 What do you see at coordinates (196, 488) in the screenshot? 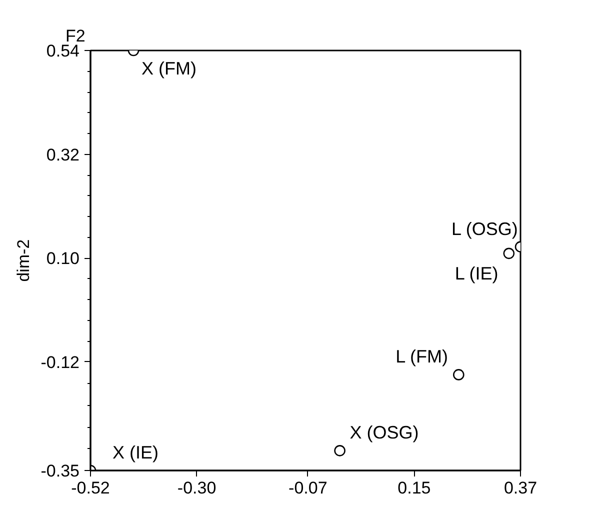
I see `x-tick-label: -0.30` at bounding box center [196, 488].